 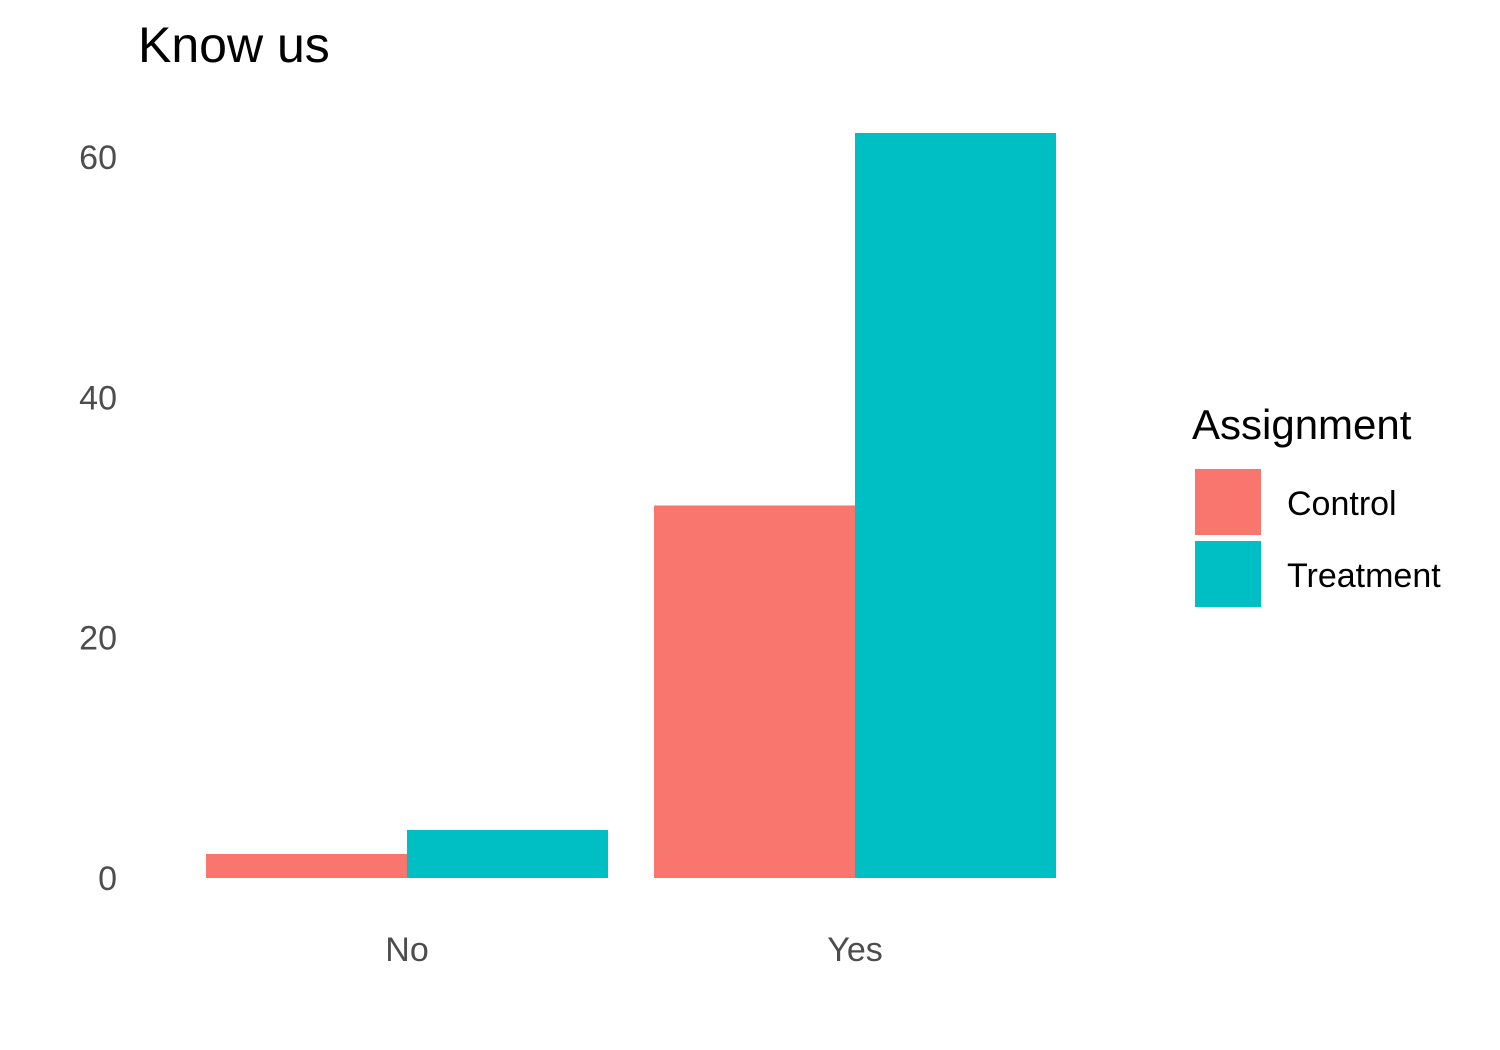 I want to click on y-tick-label: 60, so click(x=98, y=158).